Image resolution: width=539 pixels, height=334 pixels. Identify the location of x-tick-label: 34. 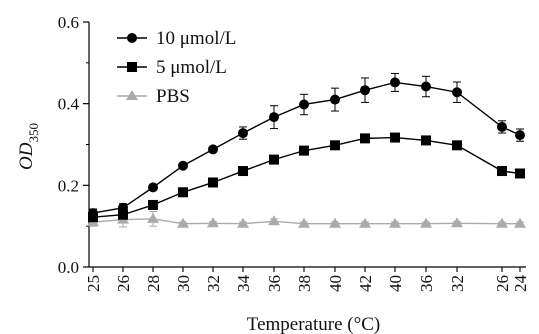
(243, 284).